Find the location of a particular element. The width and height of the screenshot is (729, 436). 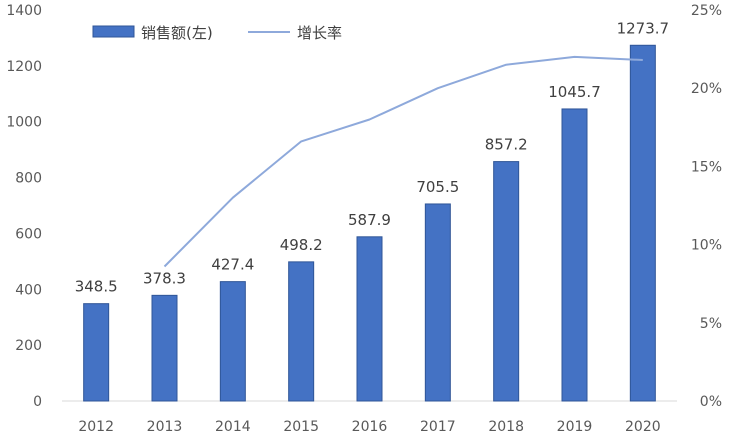

legend-line-label: 增长率 is located at coordinates (319, 33).